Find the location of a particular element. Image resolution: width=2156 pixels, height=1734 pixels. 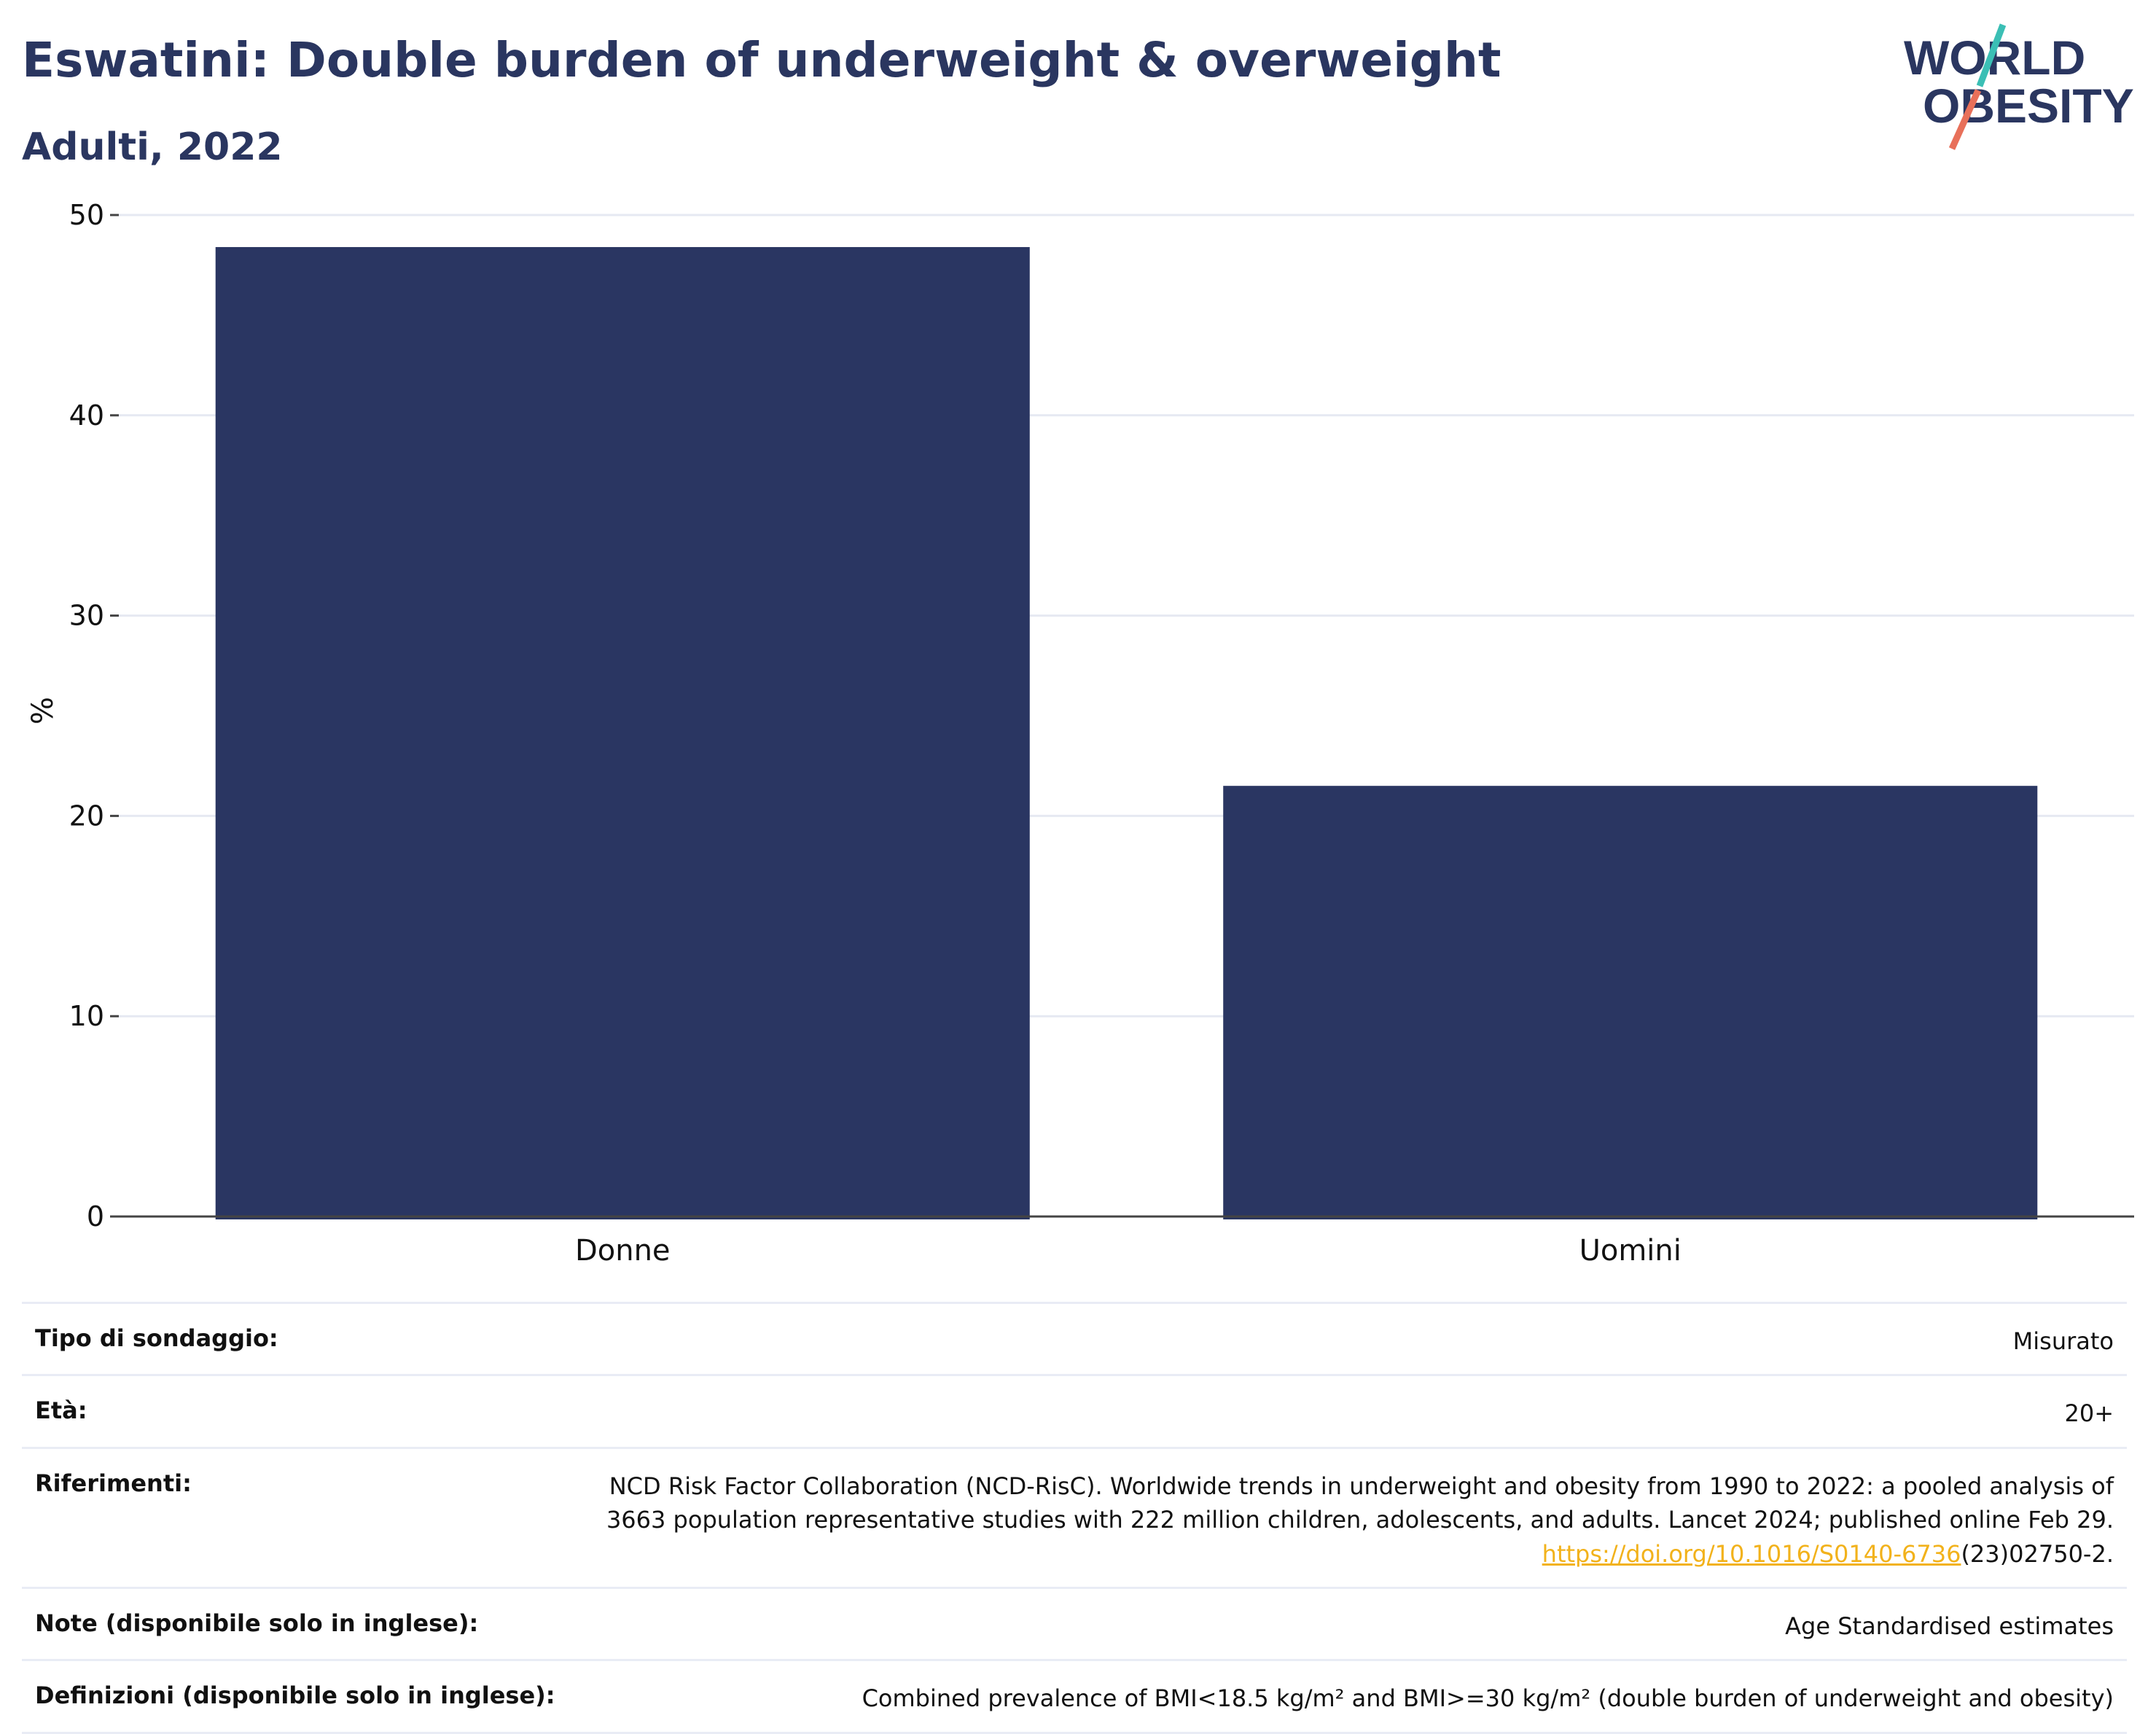

x-tick-labels: Donne Uomini is located at coordinates (1128, 1251).